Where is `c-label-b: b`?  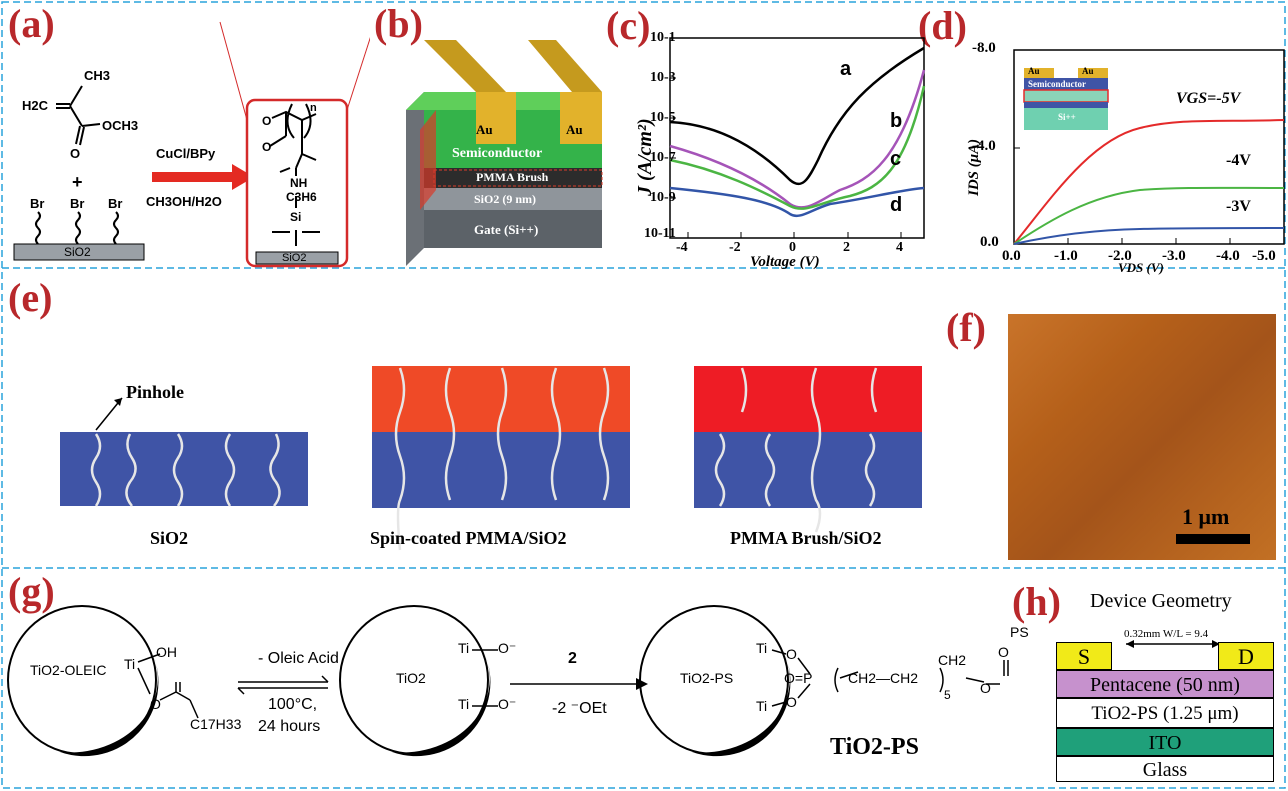
c-label-b: b is located at coordinates (896, 121).